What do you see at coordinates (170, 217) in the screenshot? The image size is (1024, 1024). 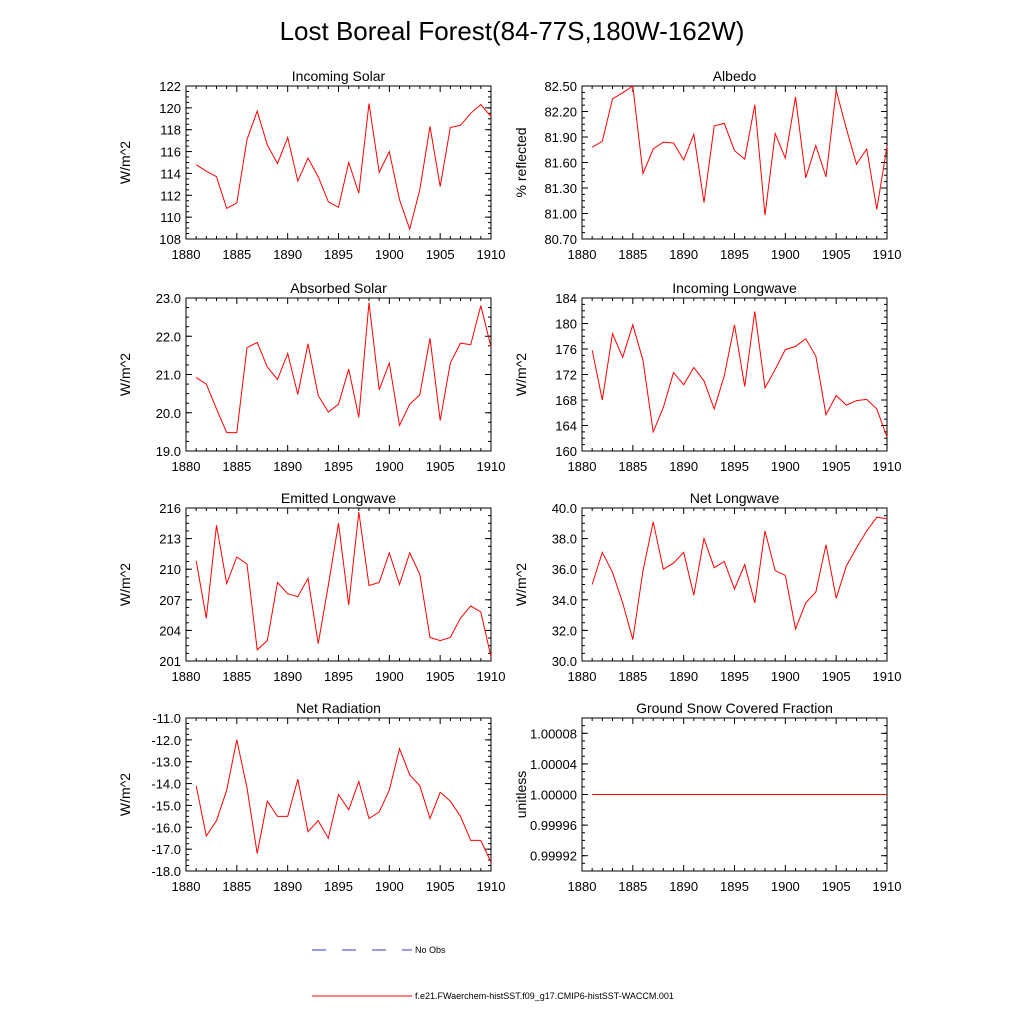 I see `y-tick-label: 110` at bounding box center [170, 217].